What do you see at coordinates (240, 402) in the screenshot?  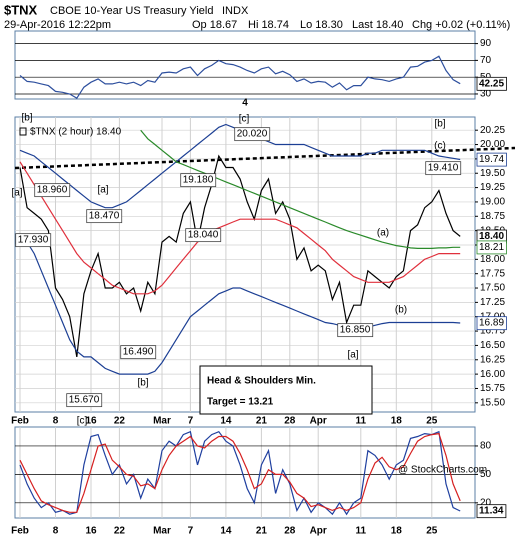 I see `callout-text: Target = 13.21` at bounding box center [240, 402].